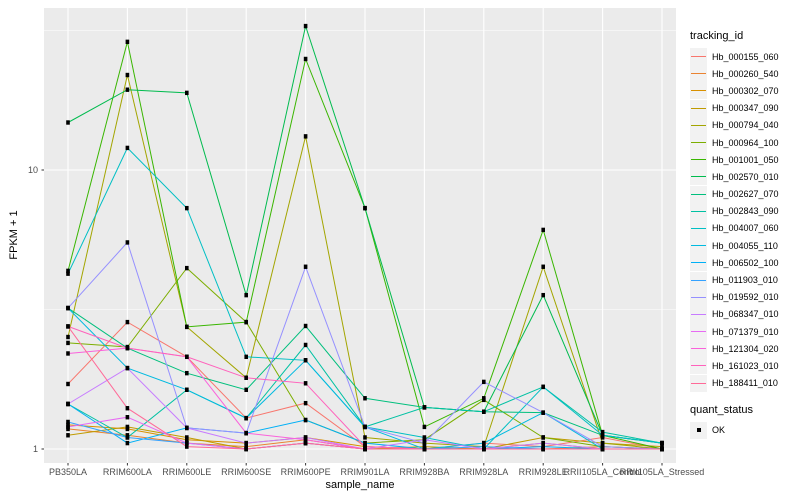 This screenshot has height=500, width=800. What do you see at coordinates (745, 245) in the screenshot?
I see `legend-item-label: Hb_004055_110` at bounding box center [745, 245].